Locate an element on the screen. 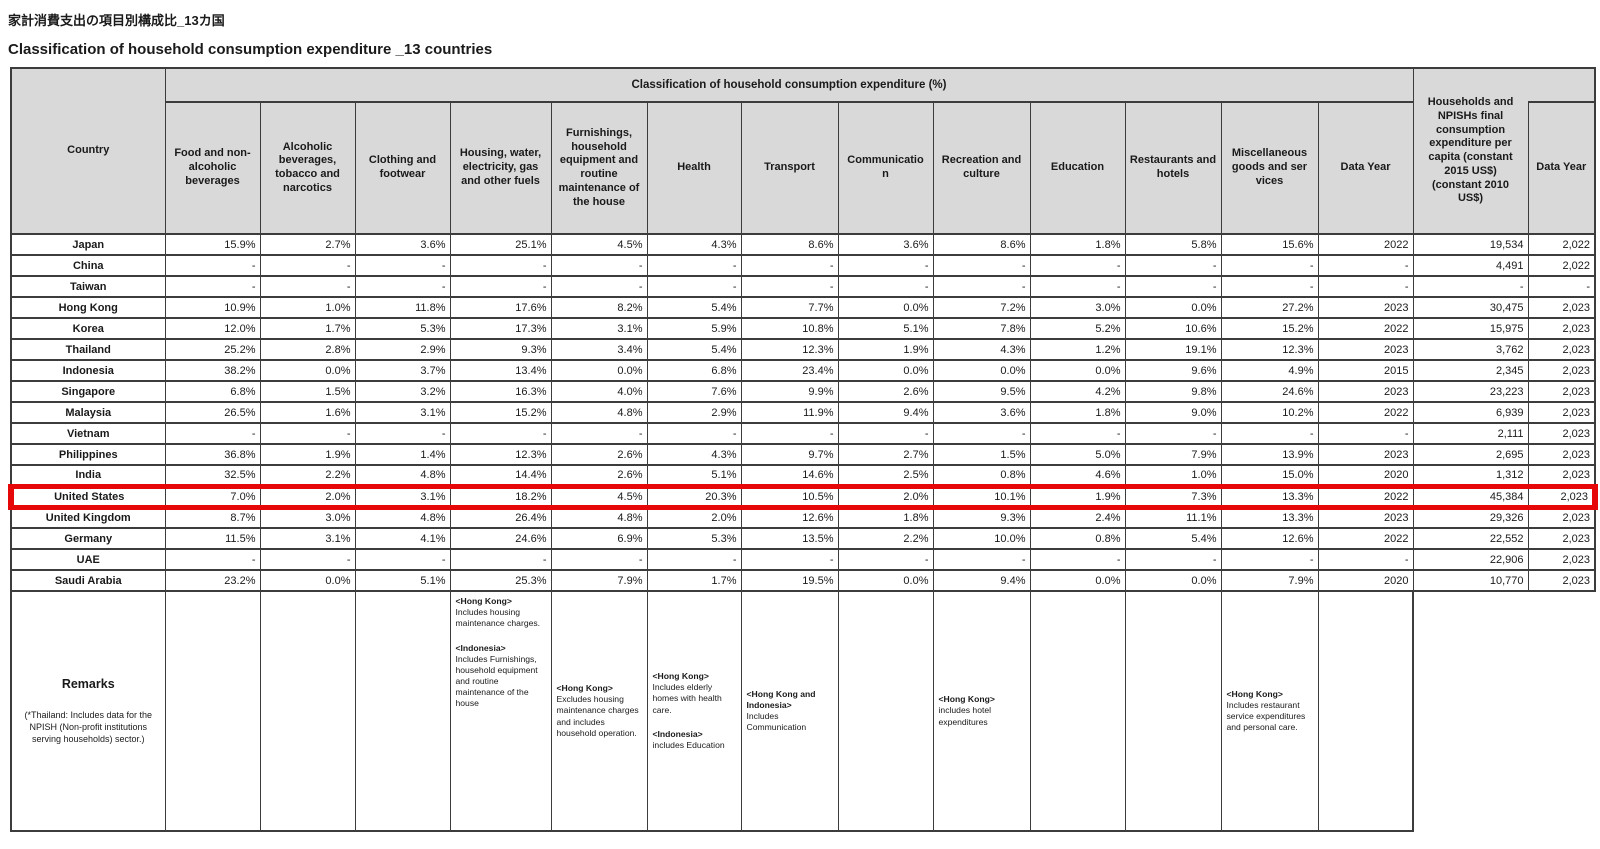 The height and width of the screenshot is (849, 1600). value-cell: 1.5% is located at coordinates (307, 391).